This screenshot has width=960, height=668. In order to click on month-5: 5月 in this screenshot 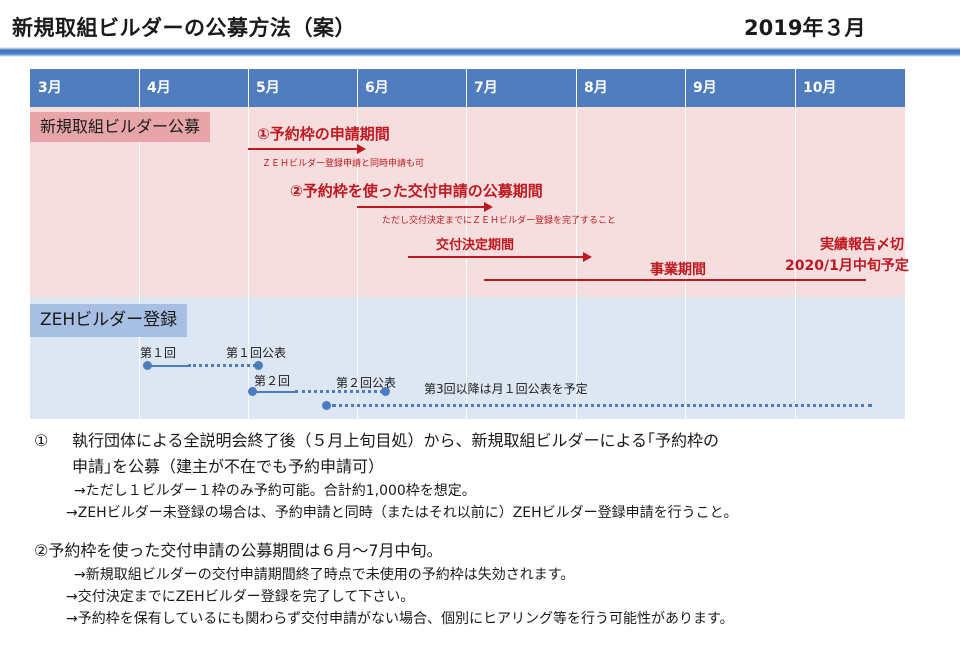, I will do `click(268, 88)`.